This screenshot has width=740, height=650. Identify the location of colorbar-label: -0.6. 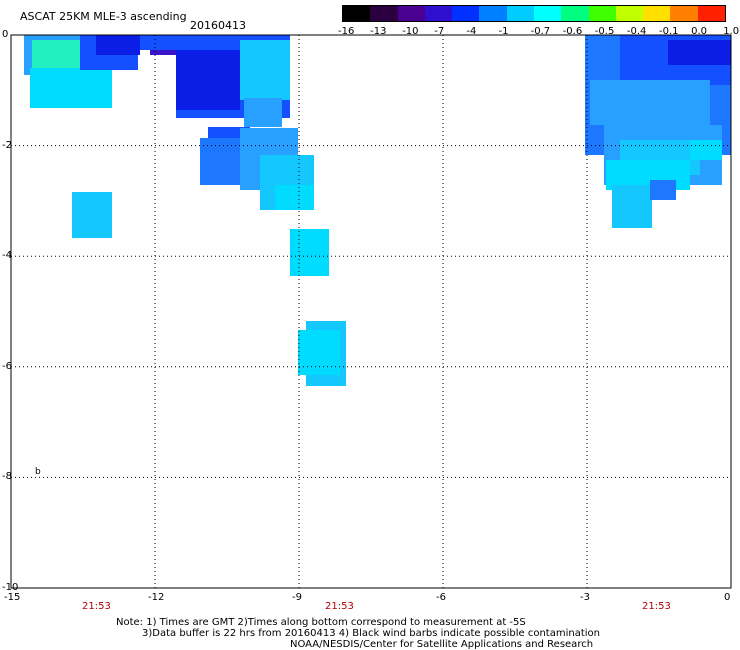
(572, 31).